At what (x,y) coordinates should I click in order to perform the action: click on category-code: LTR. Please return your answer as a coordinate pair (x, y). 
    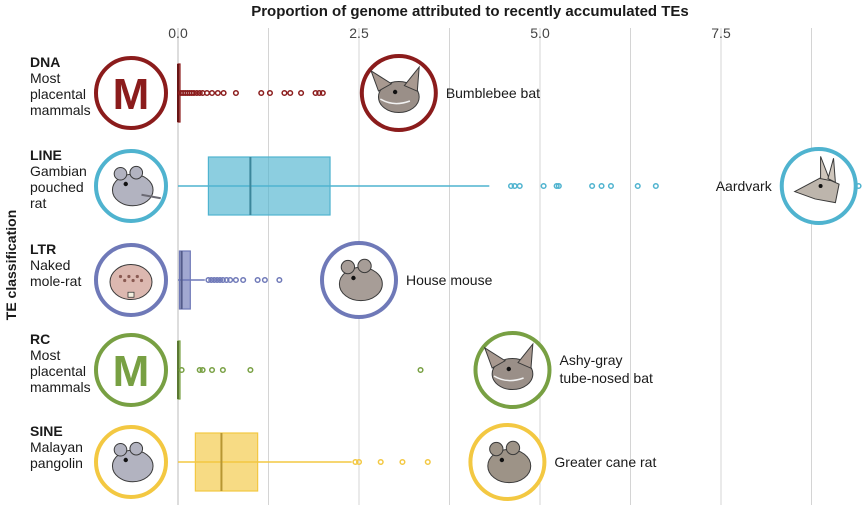
    Looking at the image, I should click on (43, 249).